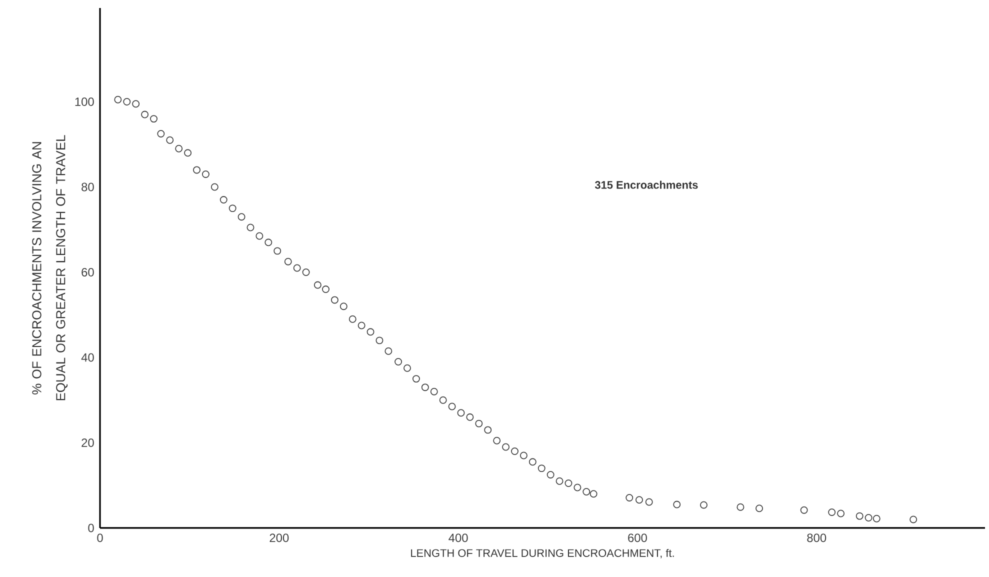 The width and height of the screenshot is (989, 577). I want to click on y-tick-label: 40, so click(87, 357).